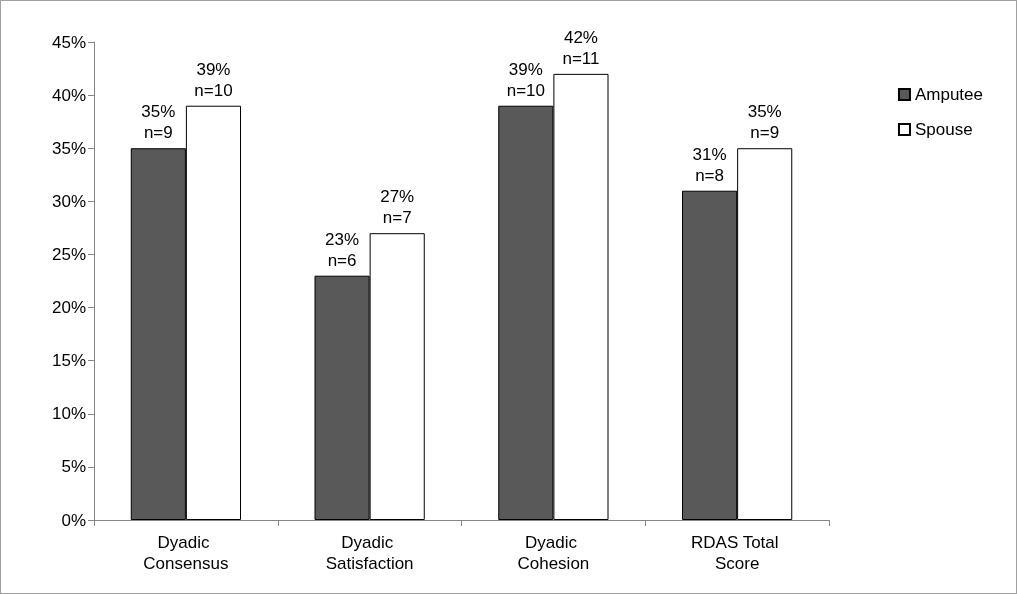 This screenshot has width=1017, height=594. I want to click on x-tick-label: RDAS Total Score, so click(737, 553).